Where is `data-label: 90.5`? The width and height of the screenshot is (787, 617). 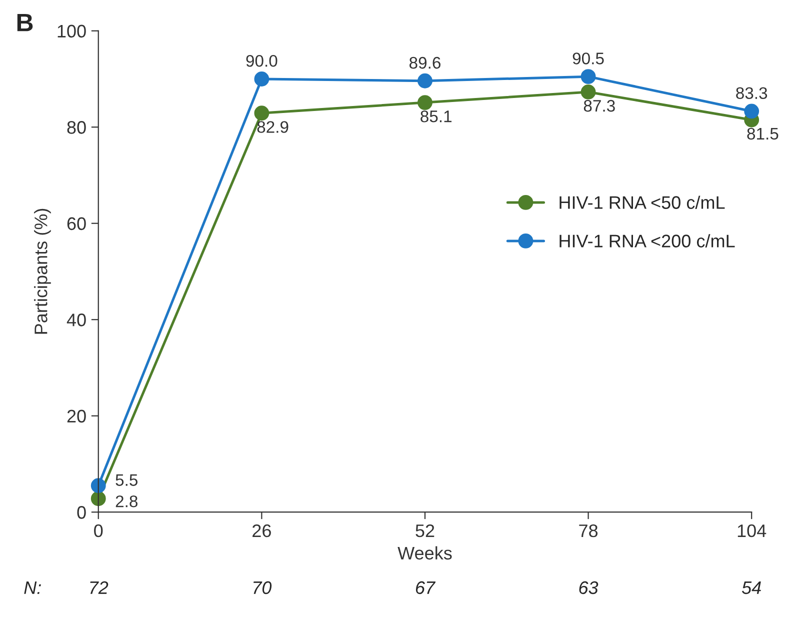
data-label: 90.5 is located at coordinates (588, 58).